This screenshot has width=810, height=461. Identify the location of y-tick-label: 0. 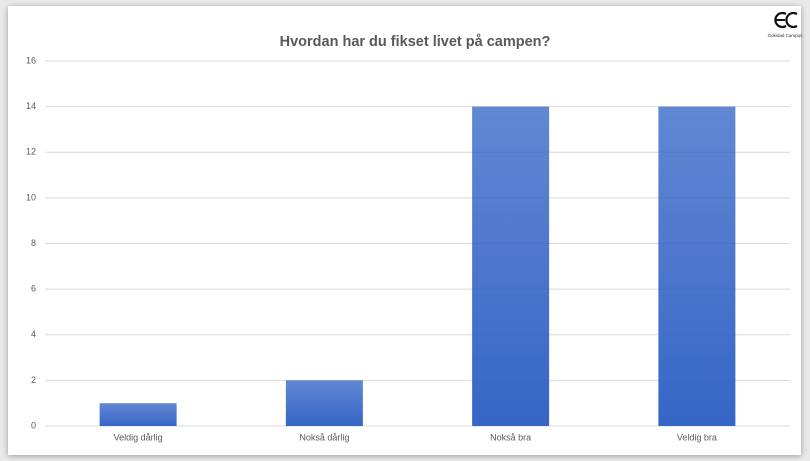
(33, 425).